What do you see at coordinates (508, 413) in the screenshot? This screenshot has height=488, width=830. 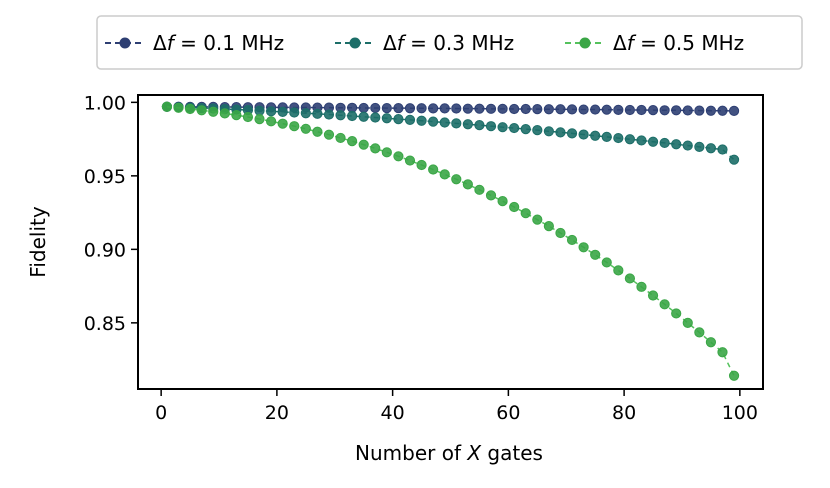 I see `x-tick-label: 60` at bounding box center [508, 413].